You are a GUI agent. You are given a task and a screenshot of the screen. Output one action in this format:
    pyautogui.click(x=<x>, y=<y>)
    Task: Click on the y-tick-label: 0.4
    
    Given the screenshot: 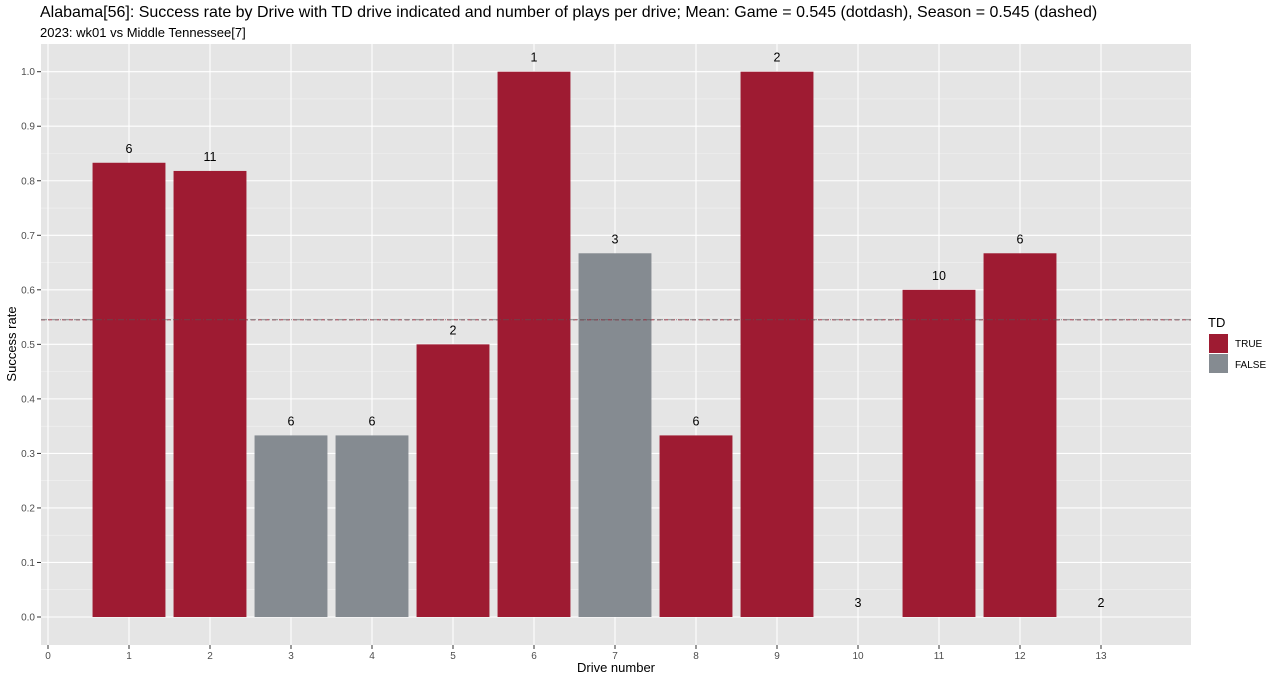 What is the action you would take?
    pyautogui.click(x=28, y=399)
    